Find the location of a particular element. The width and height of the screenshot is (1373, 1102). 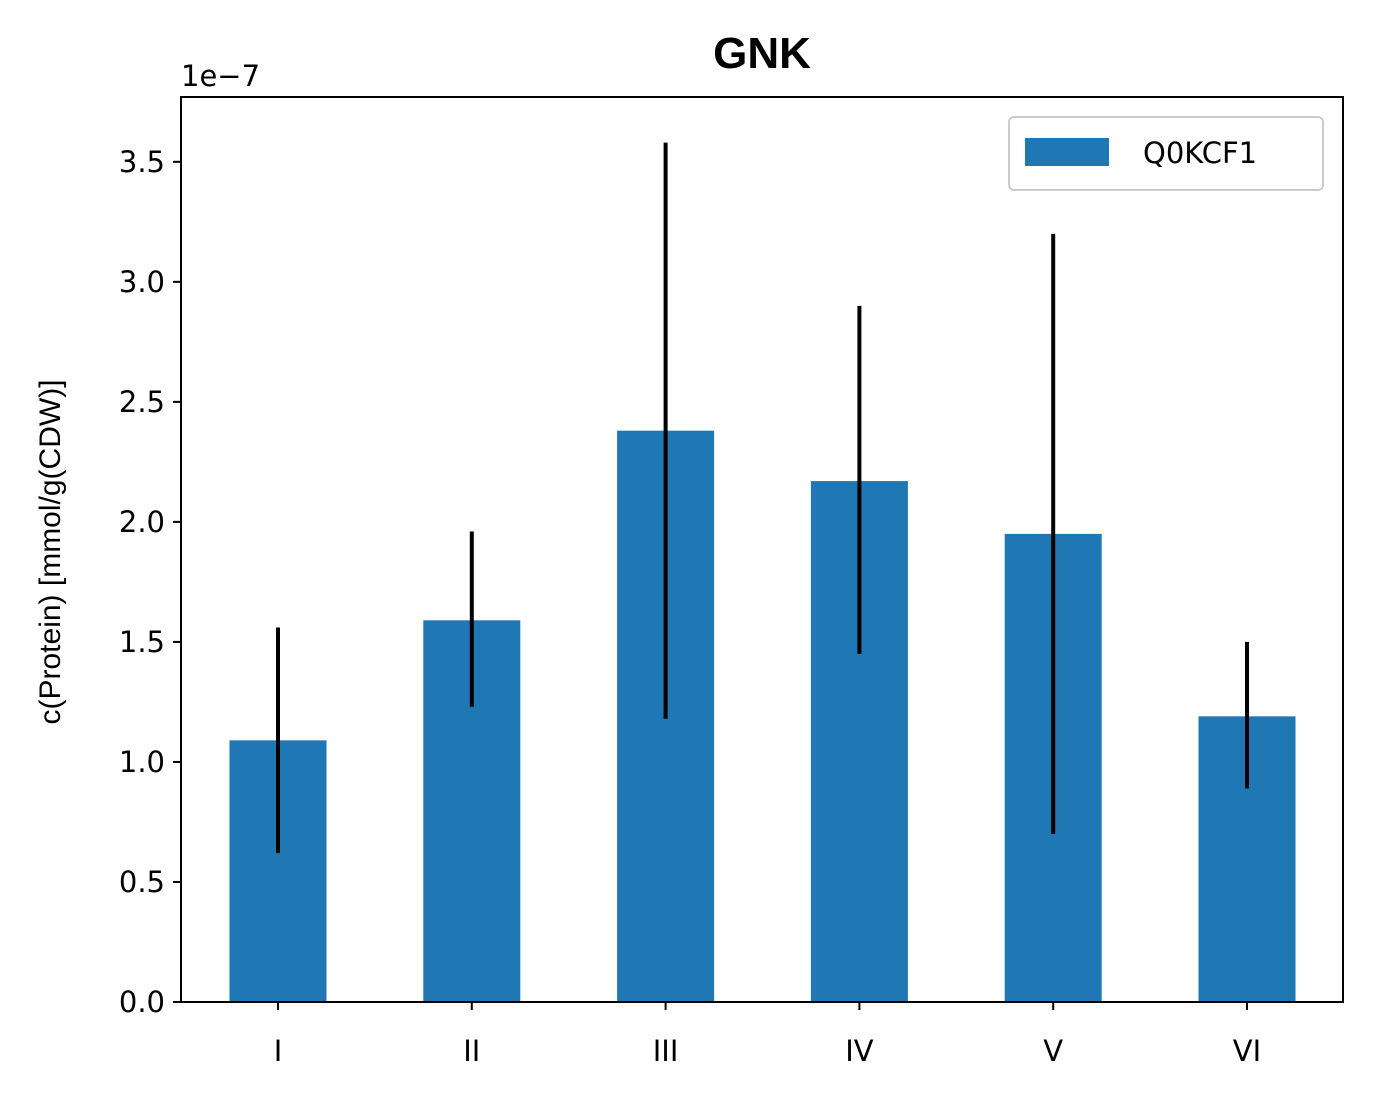

legend-box is located at coordinates (1166, 153).